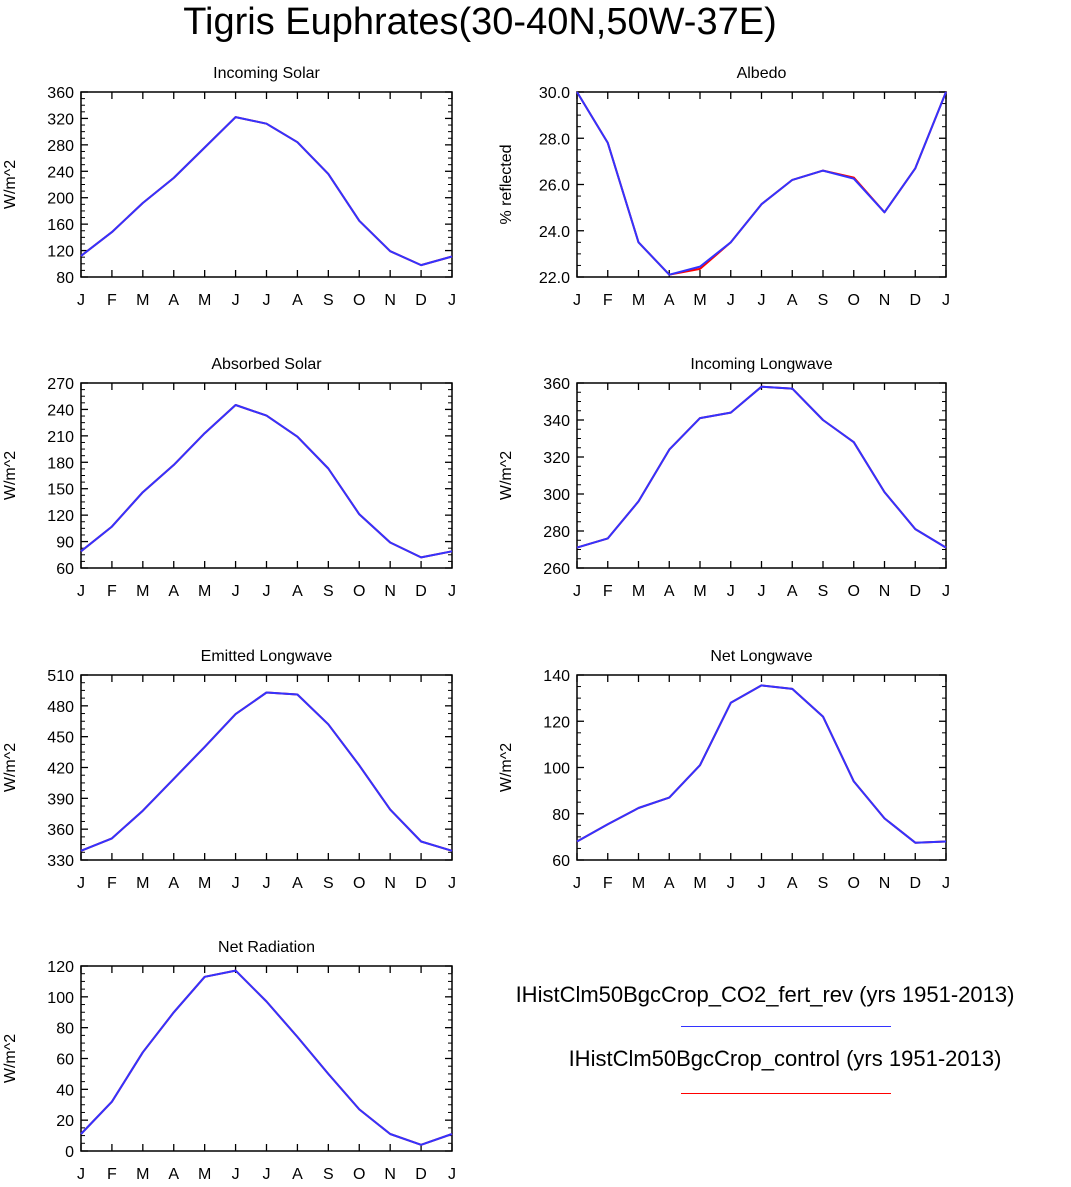  Describe the element at coordinates (60, 199) in the screenshot. I see `y-tick-label: 200` at that location.